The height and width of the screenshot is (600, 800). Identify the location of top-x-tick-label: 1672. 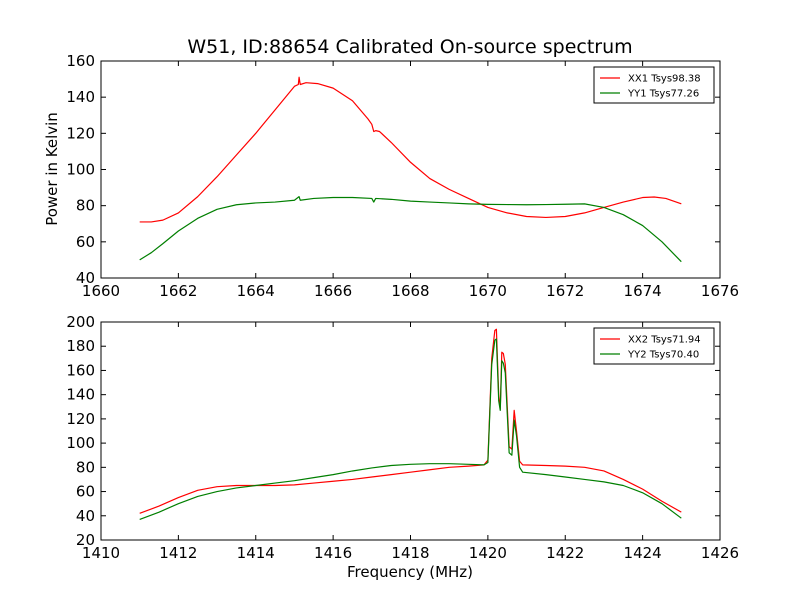
(565, 291).